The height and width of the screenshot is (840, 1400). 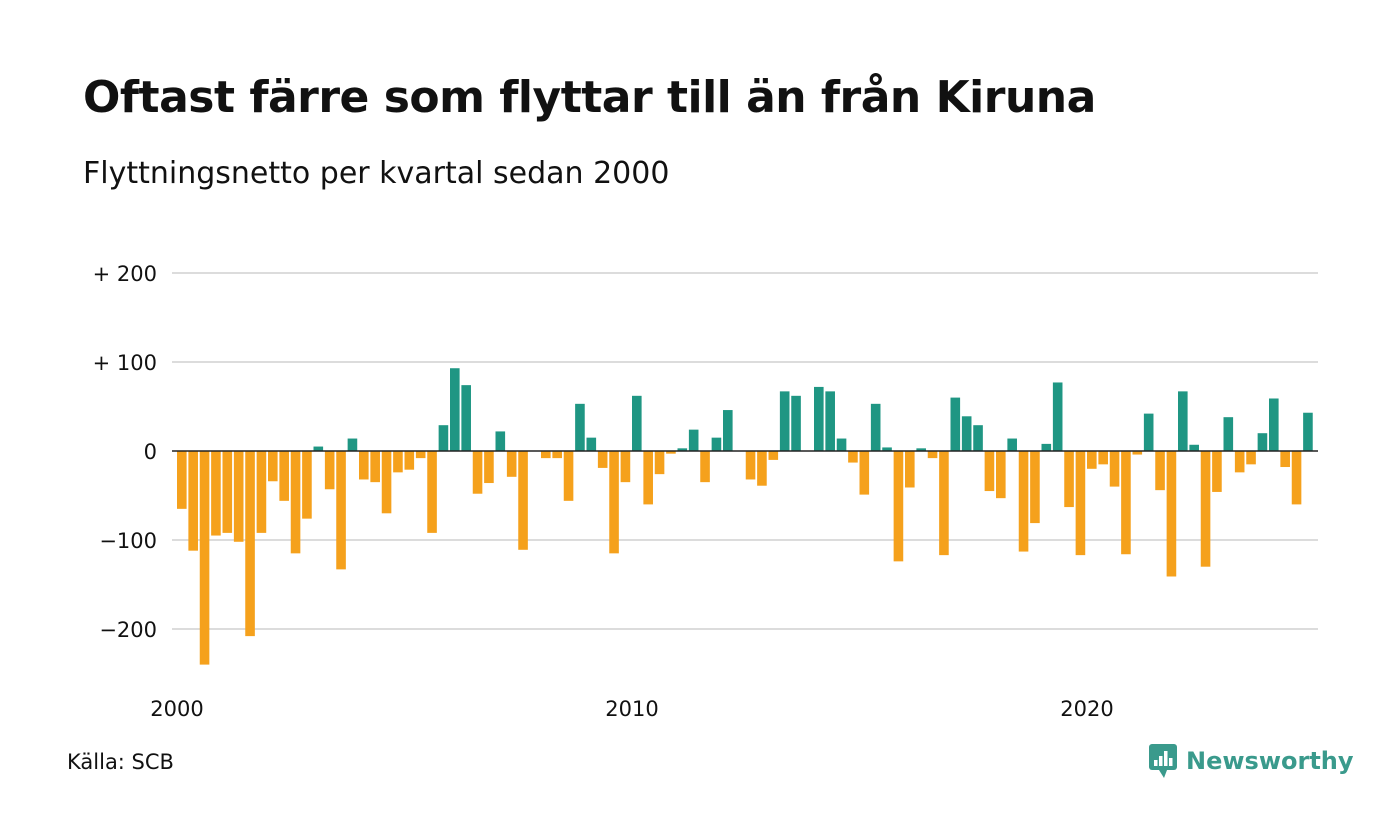 I want to click on y-axis-labels: + 200 + 100 0 −100 −200, so click(x=125, y=452).